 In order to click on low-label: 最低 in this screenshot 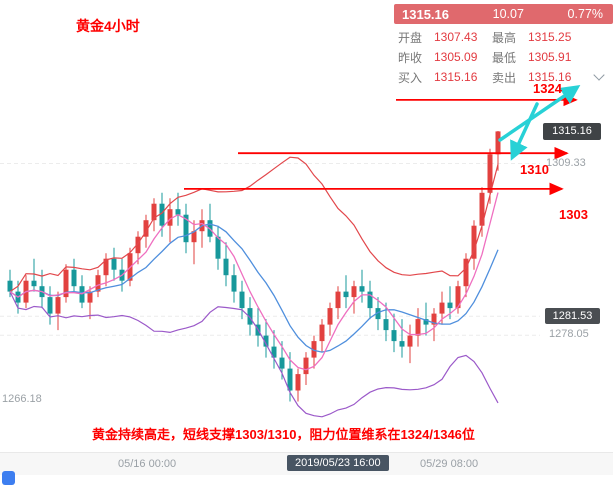, I will do `click(504, 57)`.